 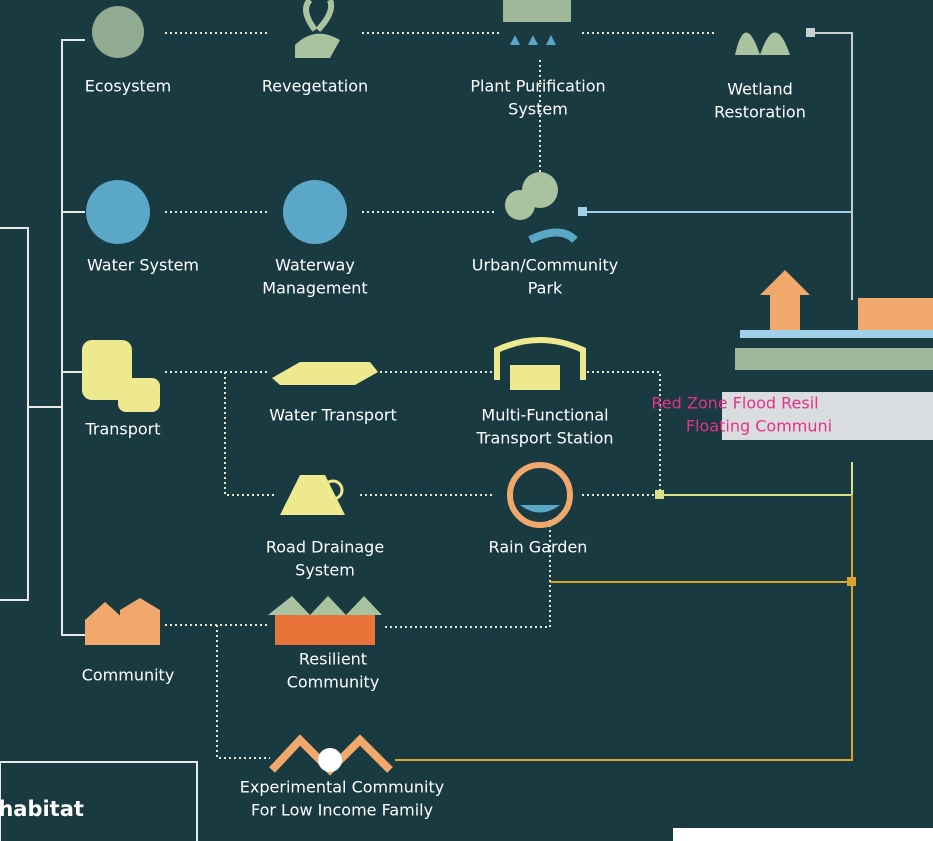 What do you see at coordinates (332, 415) in the screenshot?
I see `node-label: Water Transport` at bounding box center [332, 415].